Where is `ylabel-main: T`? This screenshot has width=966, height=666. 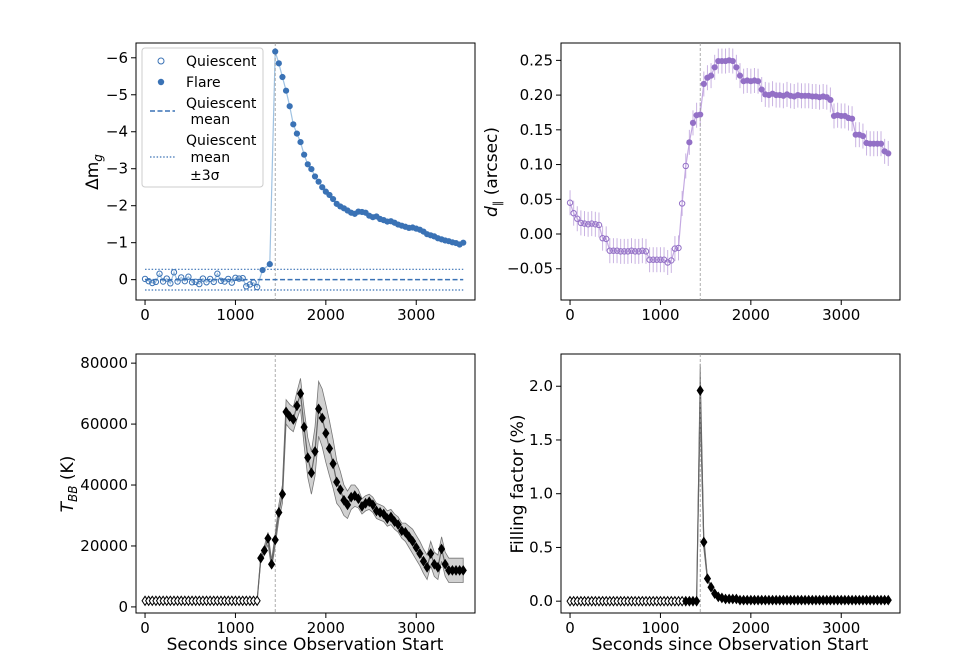 ylabel-main: T is located at coordinates (68, 506).